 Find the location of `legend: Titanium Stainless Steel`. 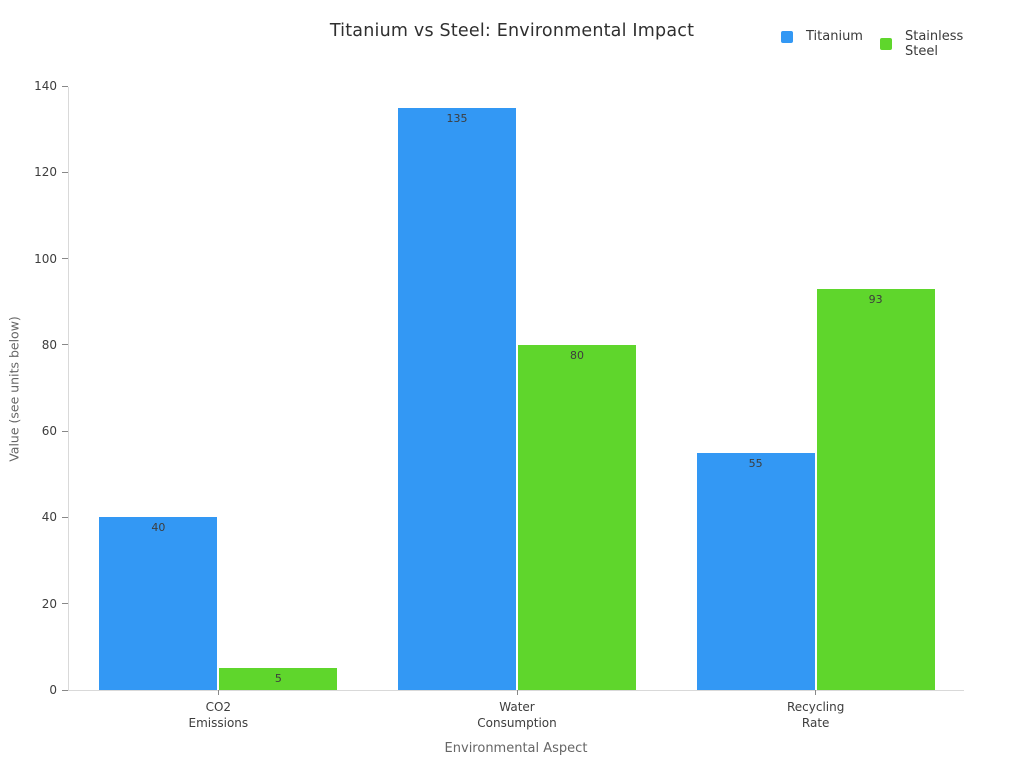

legend: Titanium Stainless Steel is located at coordinates (883, 44).